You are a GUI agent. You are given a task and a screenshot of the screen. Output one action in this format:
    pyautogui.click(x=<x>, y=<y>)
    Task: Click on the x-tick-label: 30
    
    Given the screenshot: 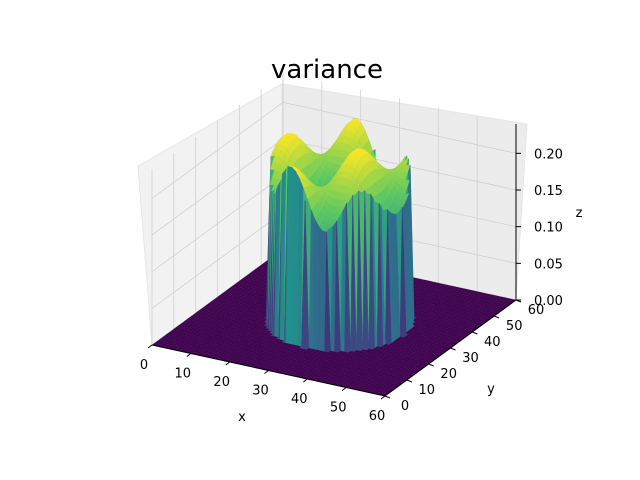 What is the action you would take?
    pyautogui.click(x=260, y=391)
    